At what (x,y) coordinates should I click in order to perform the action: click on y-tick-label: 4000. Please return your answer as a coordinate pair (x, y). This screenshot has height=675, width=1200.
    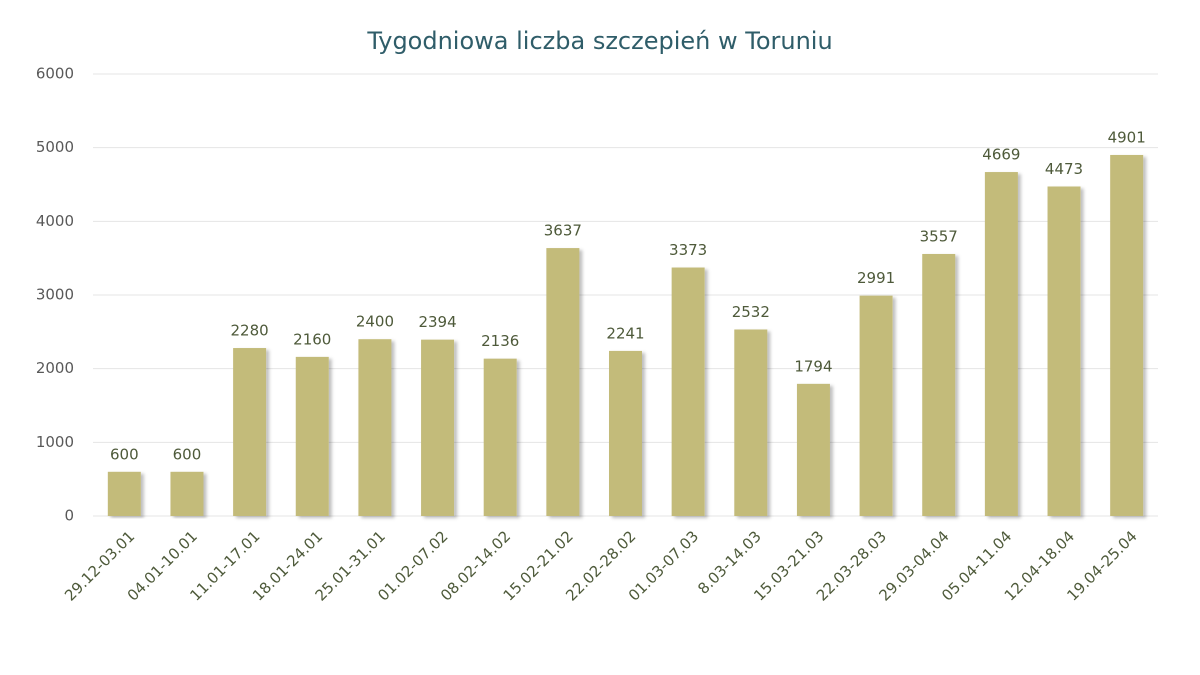
    Looking at the image, I should click on (55, 221).